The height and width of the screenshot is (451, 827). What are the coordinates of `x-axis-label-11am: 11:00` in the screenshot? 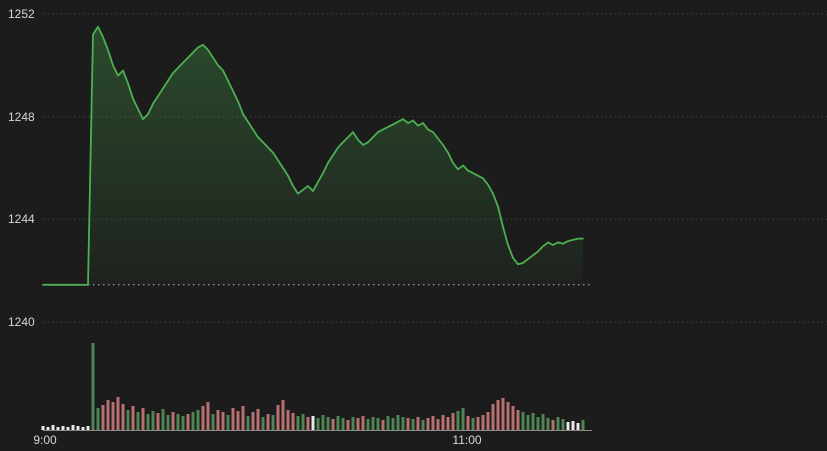 It's located at (466, 440).